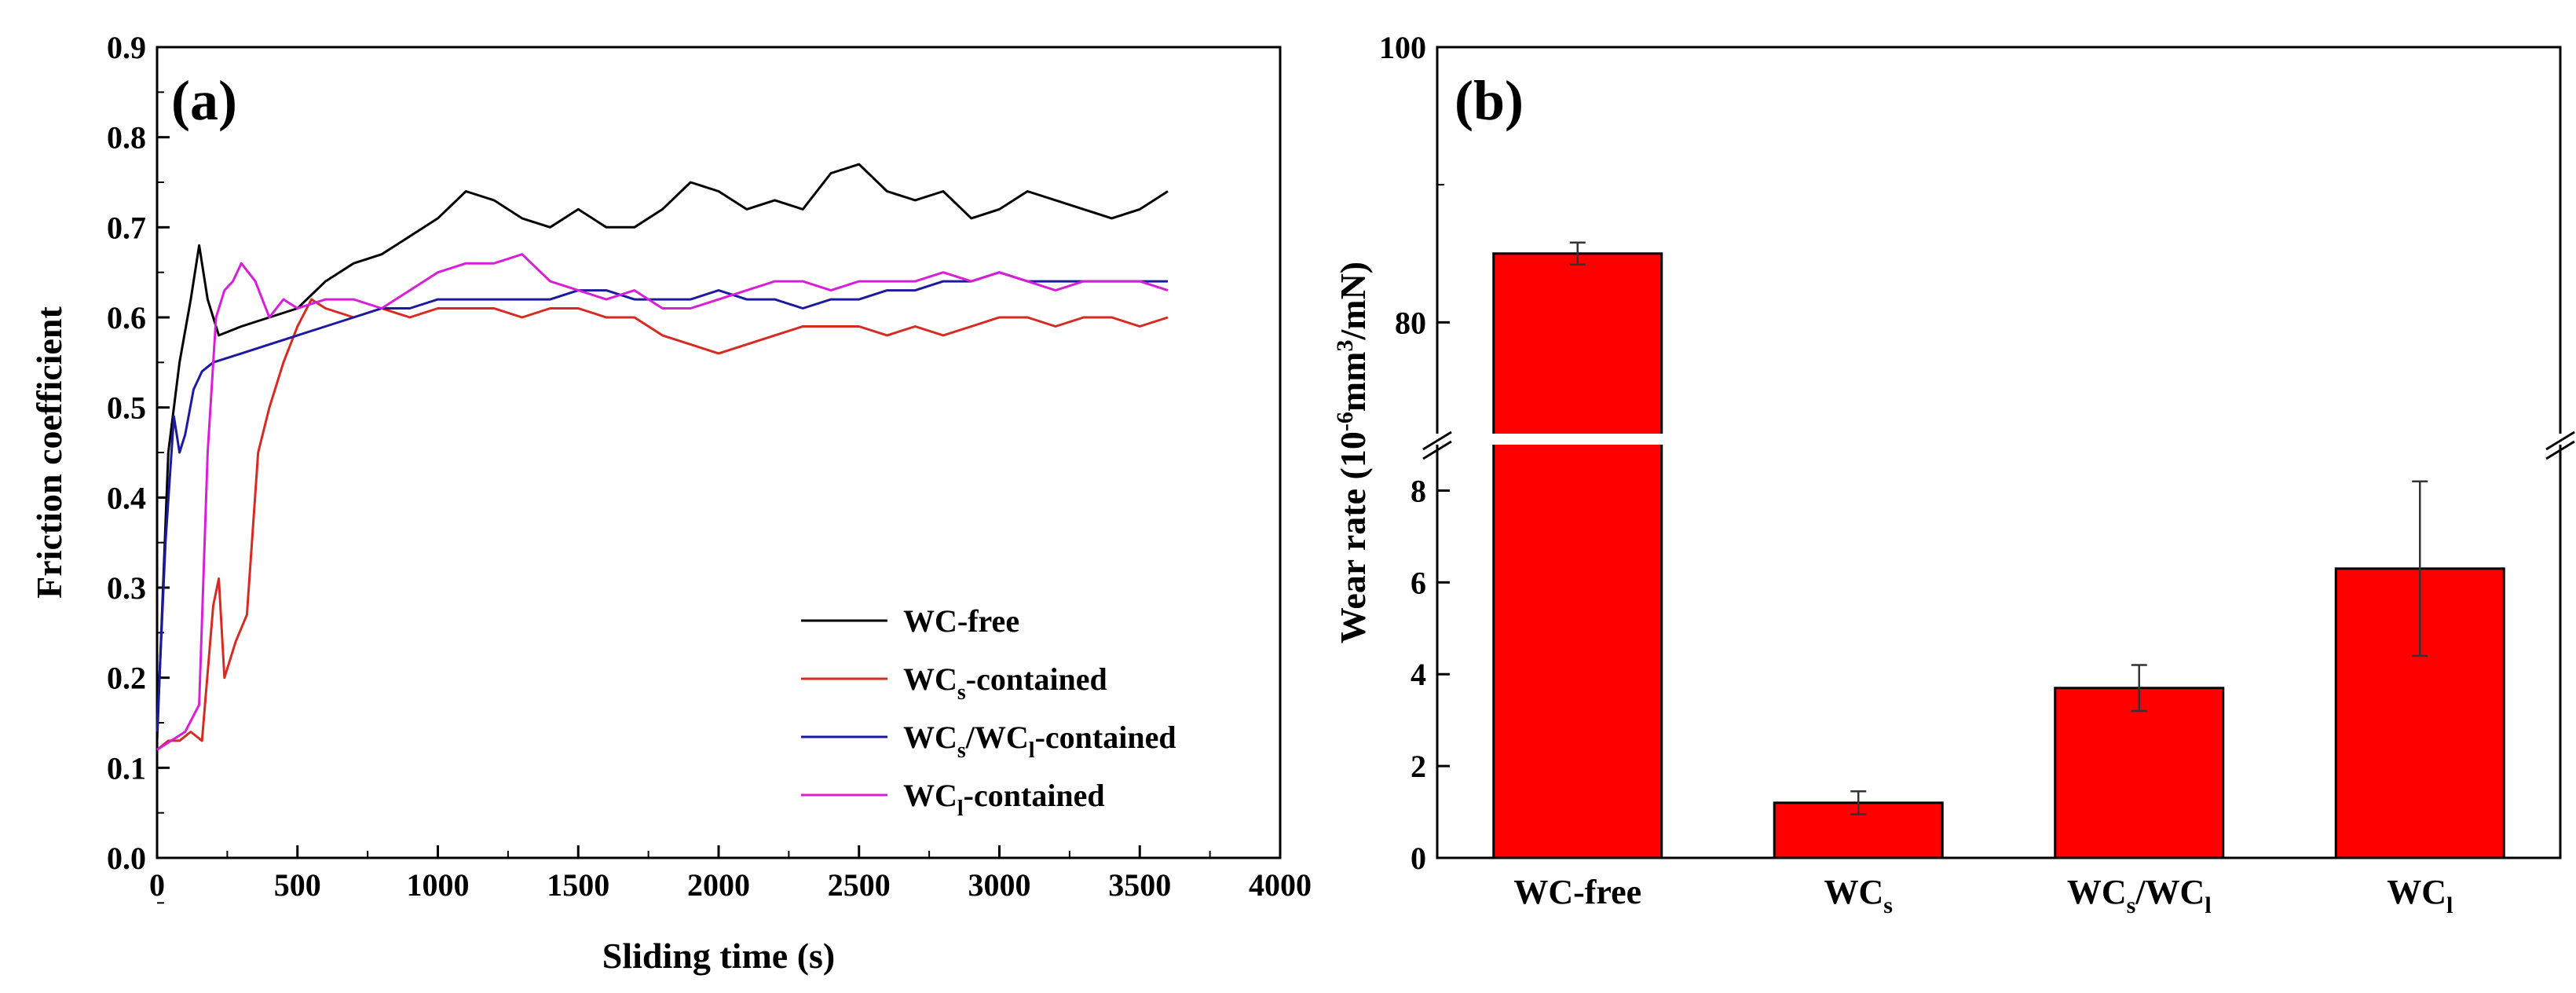 Image resolution: width=2576 pixels, height=993 pixels. What do you see at coordinates (49, 452) in the screenshot?
I see `y-axis-title-a: Friction coefficient` at bounding box center [49, 452].